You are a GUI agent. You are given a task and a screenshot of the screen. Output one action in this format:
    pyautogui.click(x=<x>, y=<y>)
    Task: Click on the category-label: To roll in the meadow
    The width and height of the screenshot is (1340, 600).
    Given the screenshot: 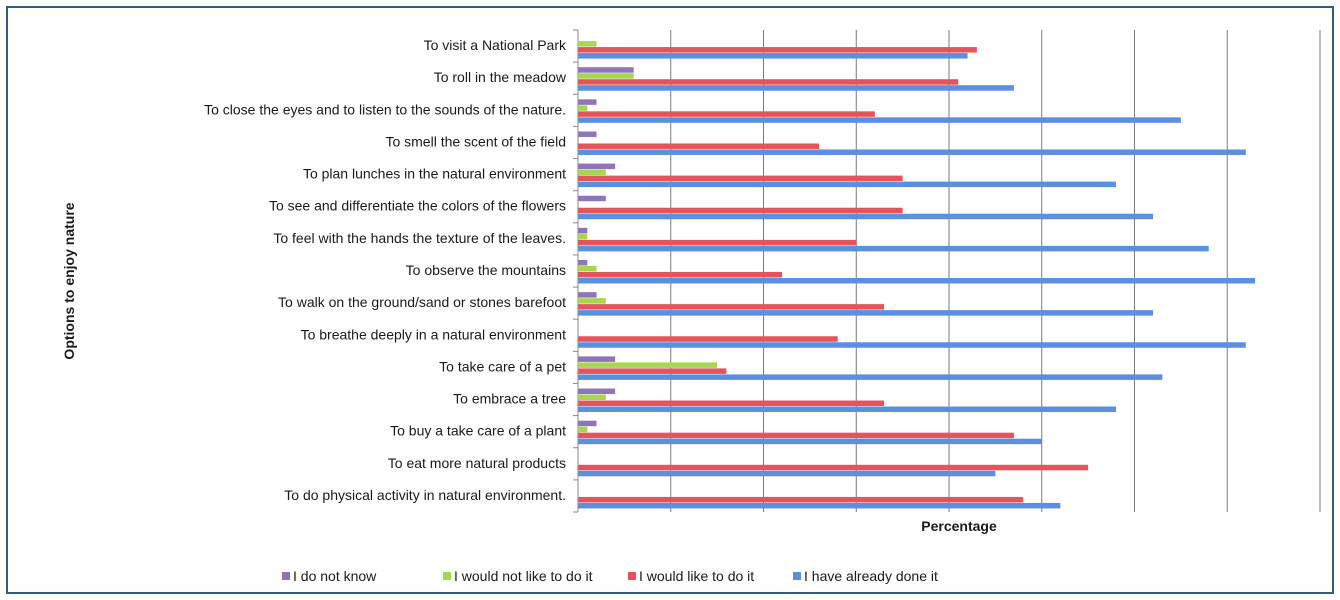 What is the action you would take?
    pyautogui.click(x=500, y=77)
    